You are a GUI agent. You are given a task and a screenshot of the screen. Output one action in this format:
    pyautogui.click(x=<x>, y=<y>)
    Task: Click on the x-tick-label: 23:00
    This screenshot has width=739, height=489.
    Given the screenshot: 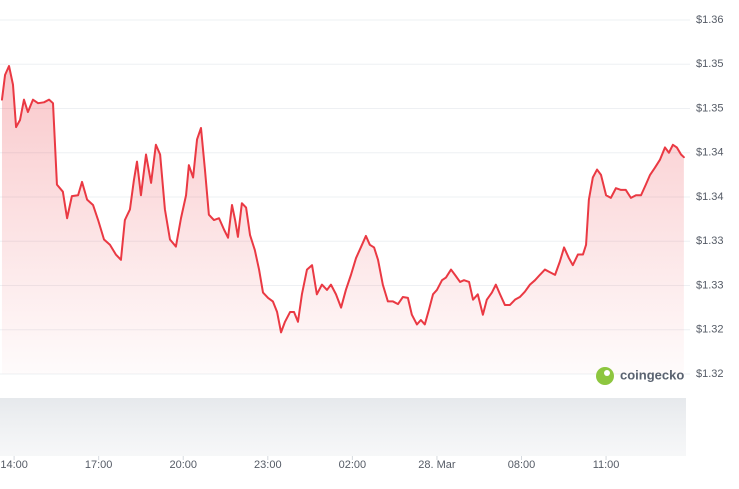 What is the action you would take?
    pyautogui.click(x=268, y=465)
    